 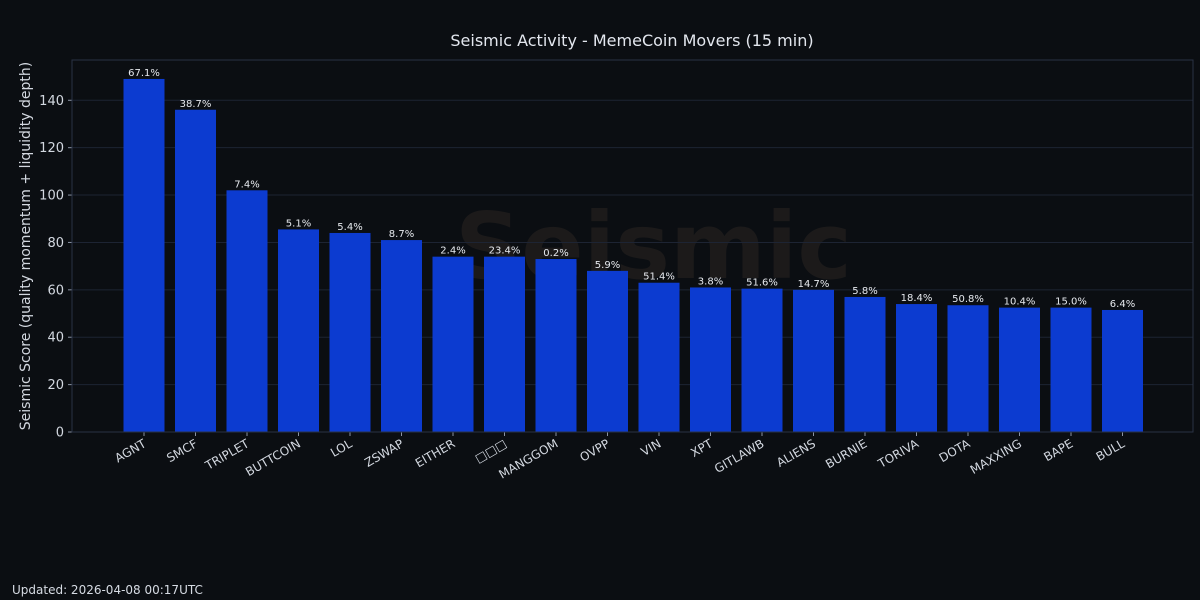 I want to click on data-label: 38.7%, so click(x=196, y=104).